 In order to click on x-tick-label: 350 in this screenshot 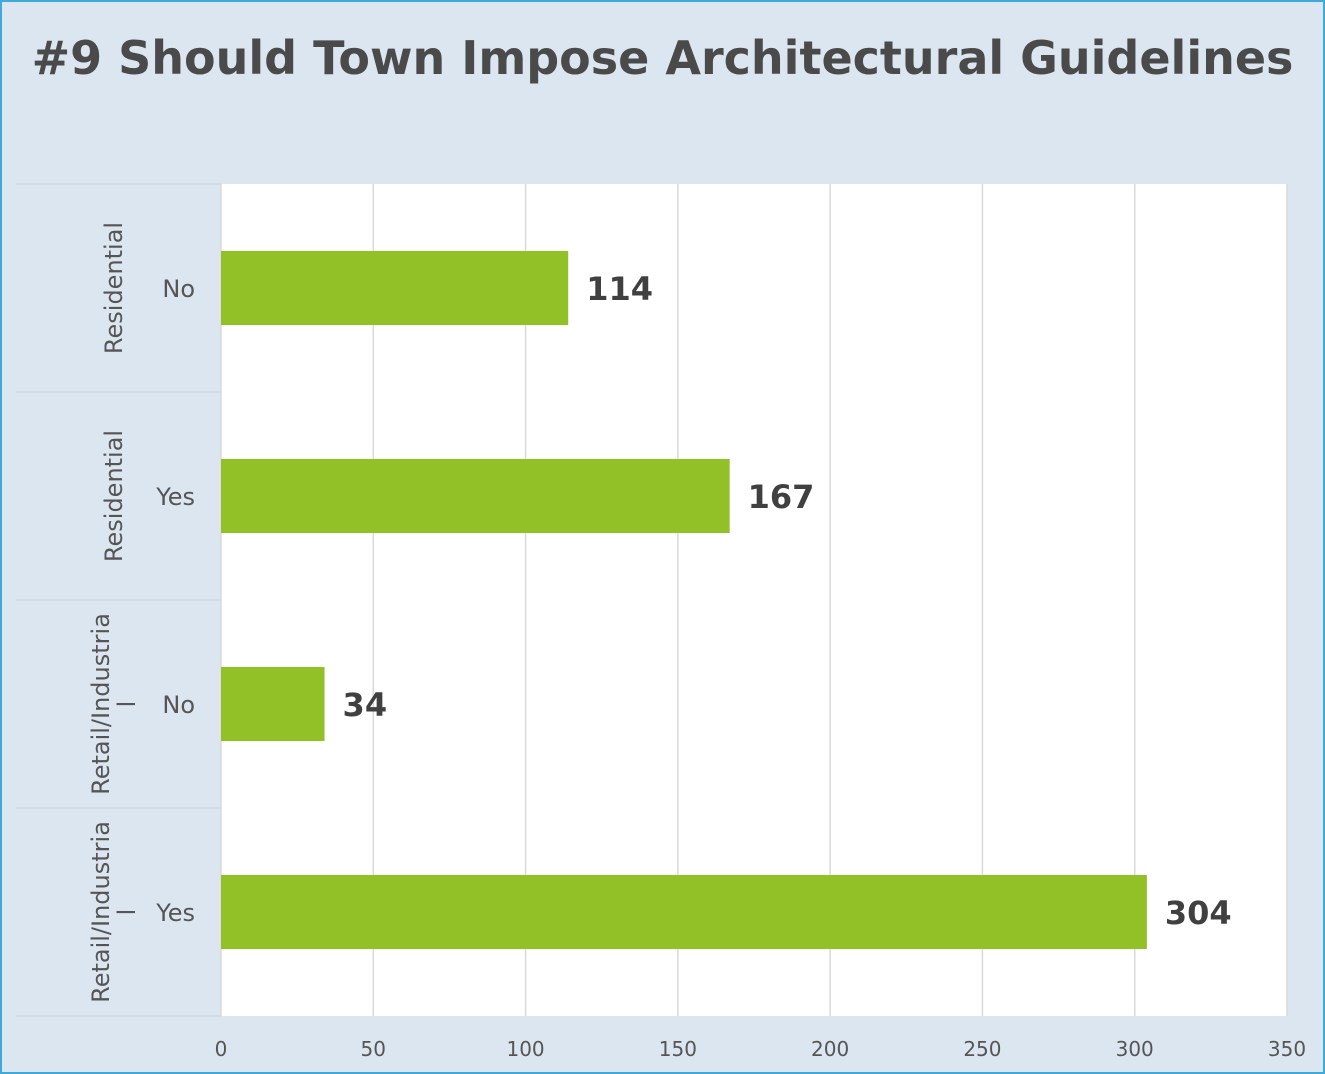, I will do `click(1287, 1049)`.